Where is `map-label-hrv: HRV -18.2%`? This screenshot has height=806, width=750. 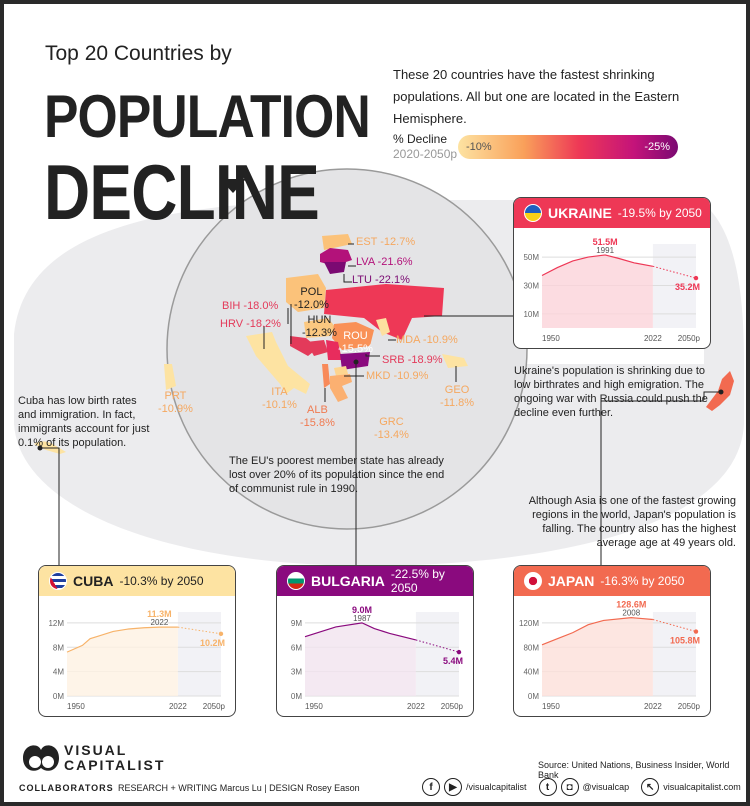
map-label-hrv: HRV -18.2% is located at coordinates (250, 324).